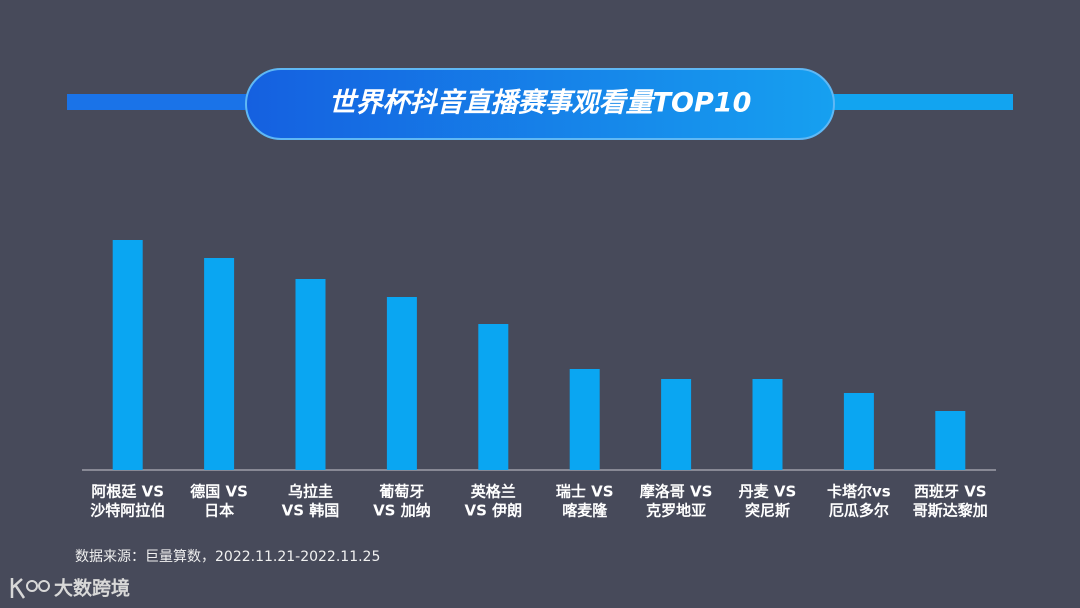 The image size is (1080, 608). I want to click on brand-logo: 大数跨境, so click(70, 588).